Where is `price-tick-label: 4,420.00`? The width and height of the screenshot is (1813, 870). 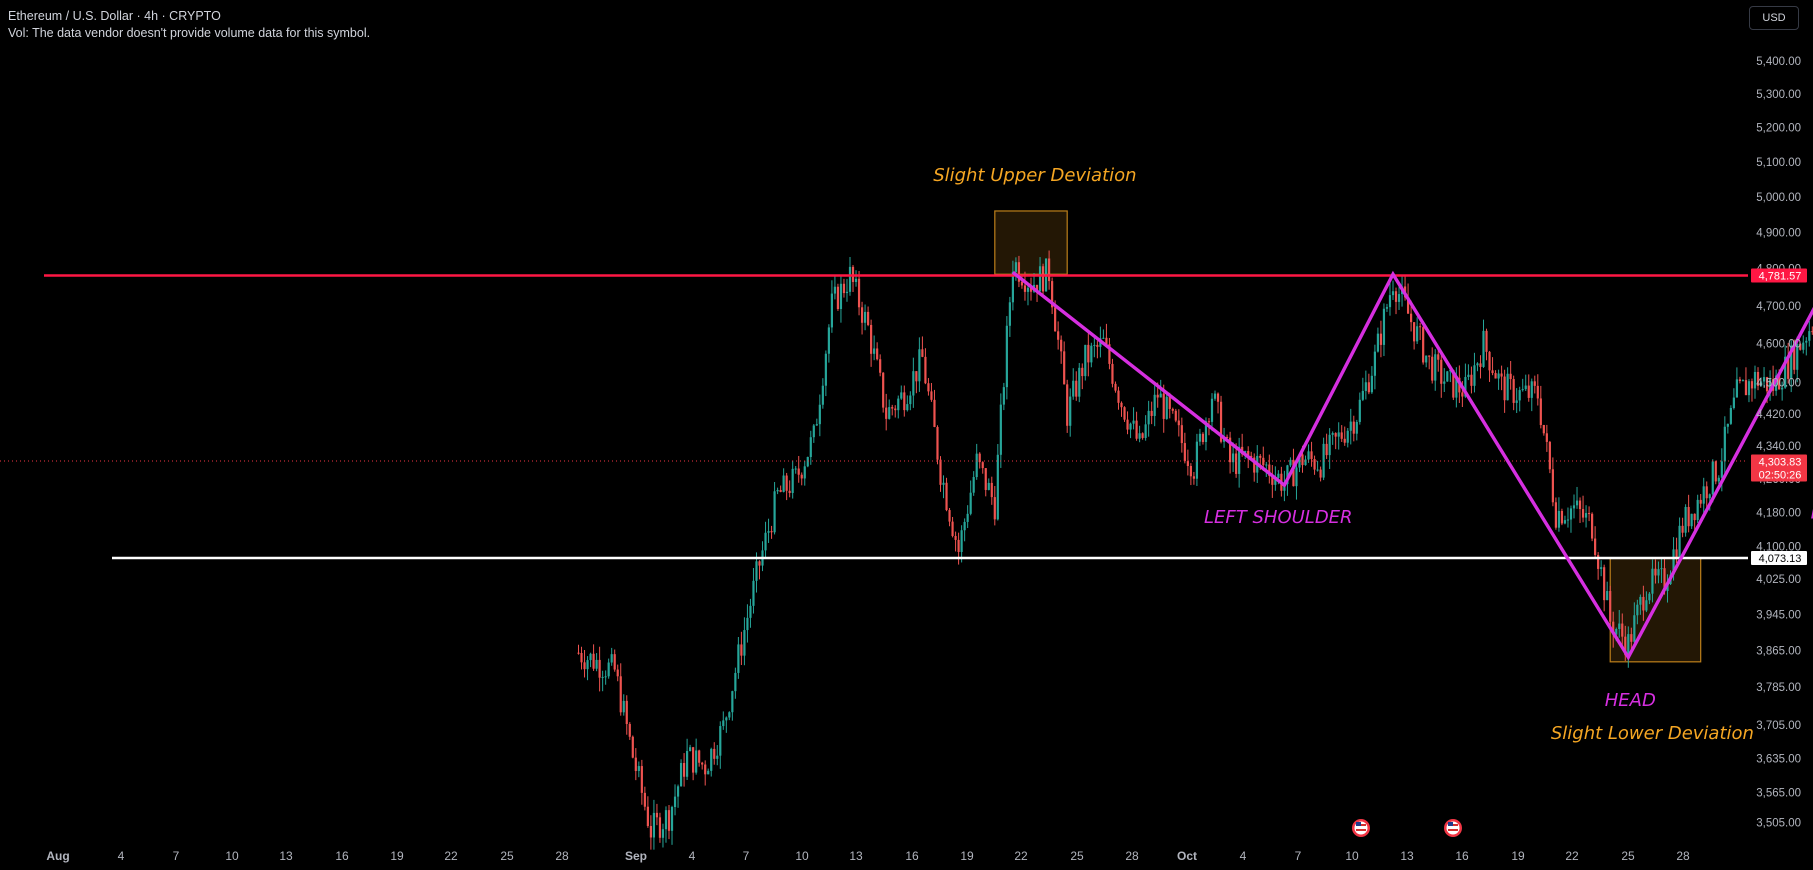 price-tick-label: 4,420.00 is located at coordinates (1778, 415).